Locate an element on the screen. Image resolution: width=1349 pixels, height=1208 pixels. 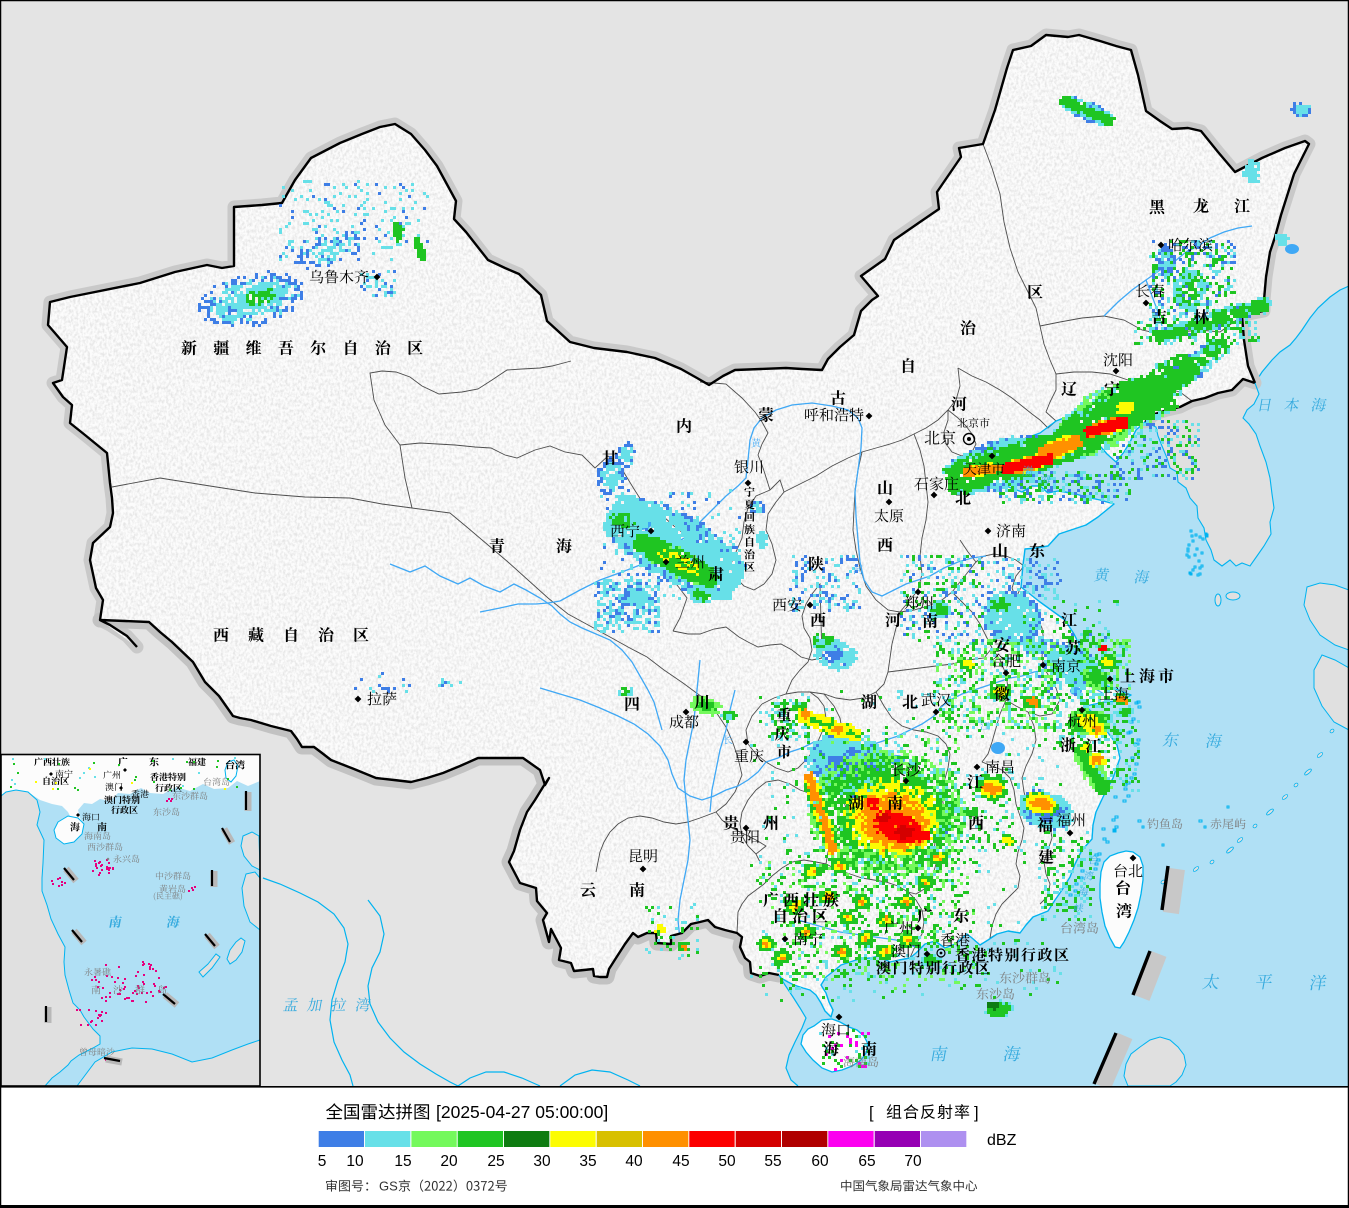
svg-text: 40 is located at coordinates (634, 1161).